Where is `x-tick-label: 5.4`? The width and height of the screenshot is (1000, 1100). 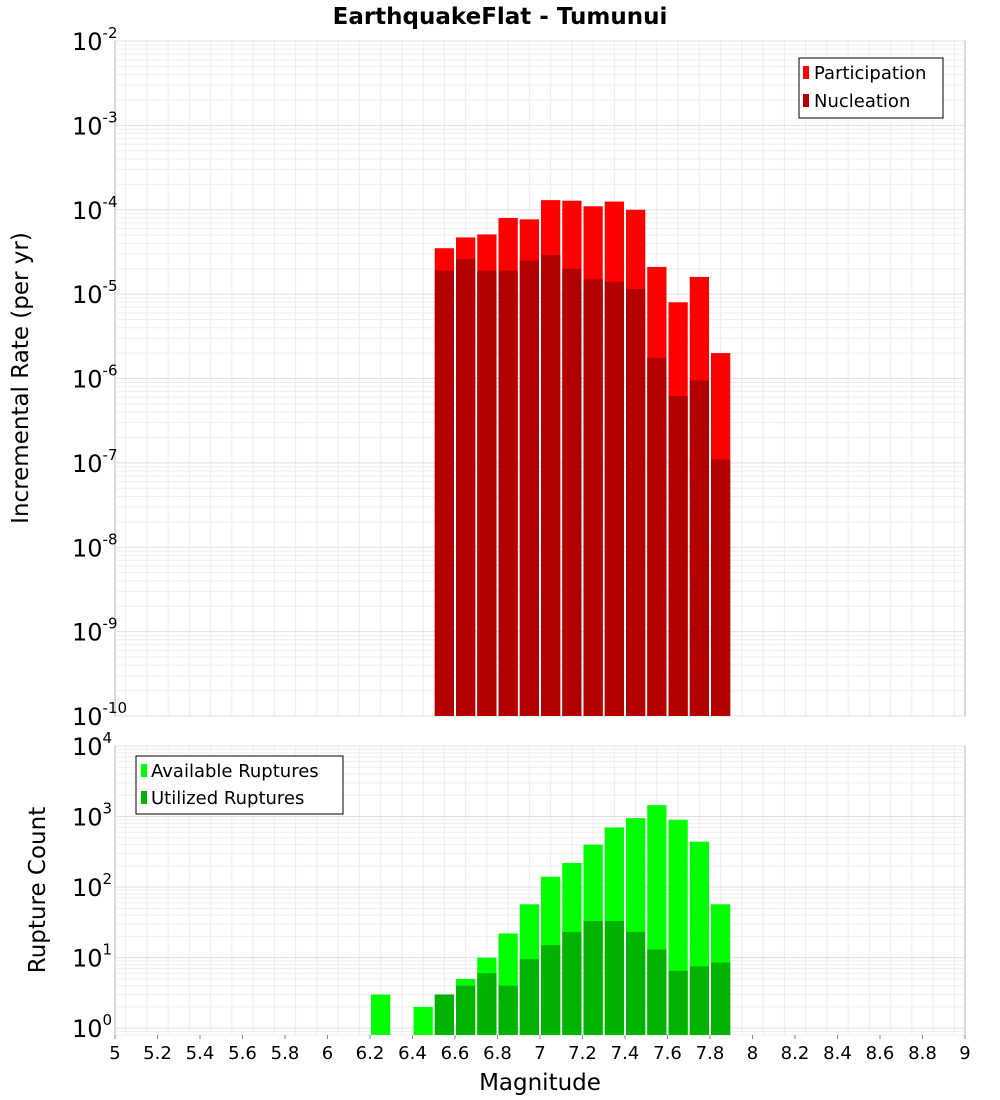
x-tick-label: 5.4 is located at coordinates (200, 1053).